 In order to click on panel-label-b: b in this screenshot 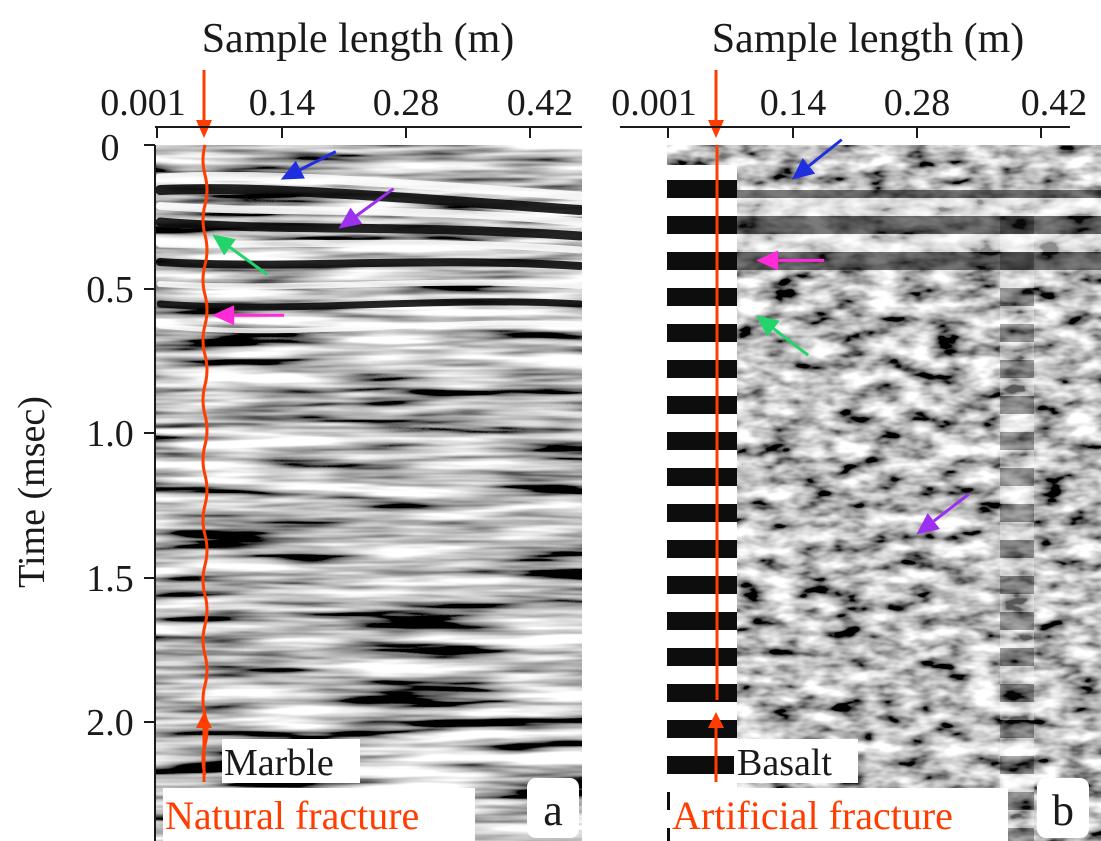, I will do `click(1063, 810)`.